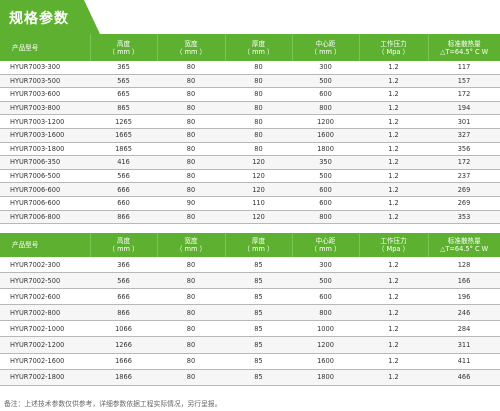 This screenshot has width=500, height=411. Describe the element at coordinates (464, 68) in the screenshot. I see `value-cell: 117` at that location.